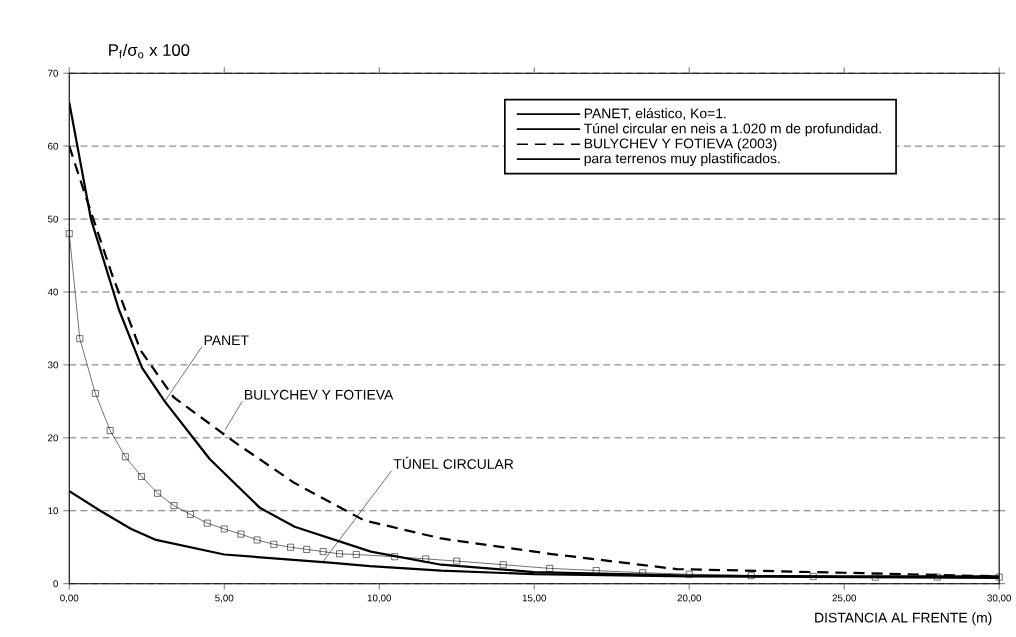 The image size is (1016, 637). I want to click on y-tick-label: 70, so click(53, 73).